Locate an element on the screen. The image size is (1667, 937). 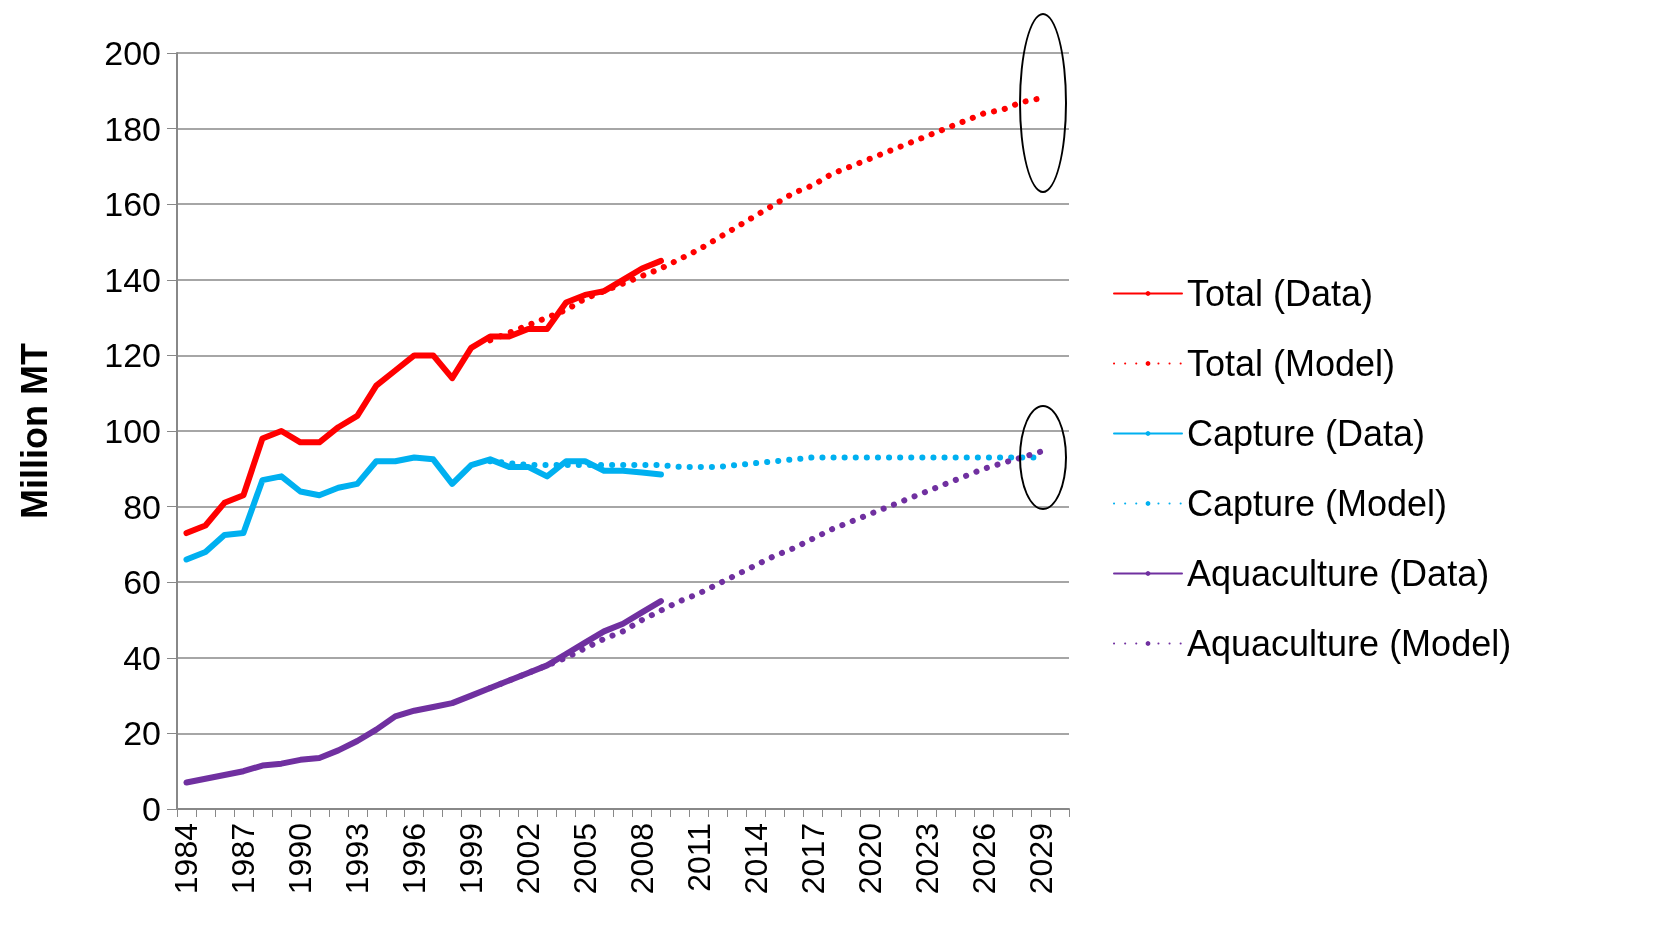
x-tick-label: 2026 is located at coordinates (983, 859).